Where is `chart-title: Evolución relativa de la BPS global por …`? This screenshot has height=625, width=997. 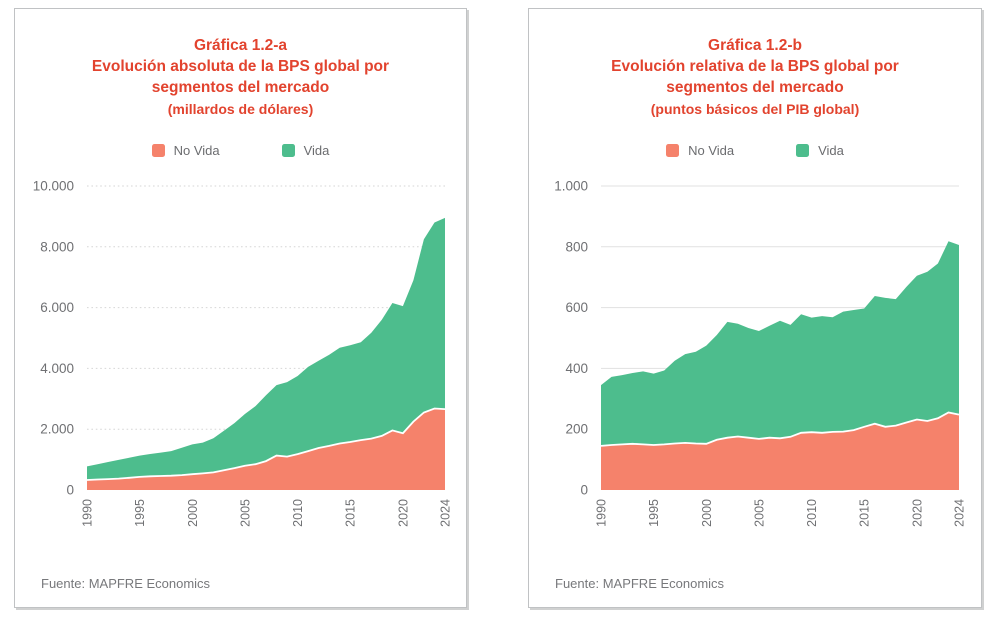 chart-title: Evolución relativa de la BPS global por … is located at coordinates (755, 77).